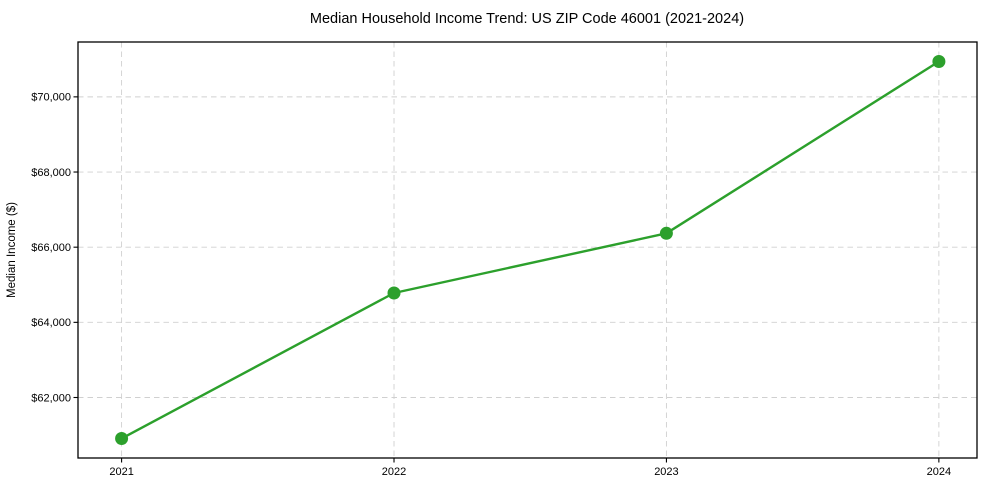 This screenshot has width=989, height=490. Describe the element at coordinates (939, 472) in the screenshot. I see `x-tick-label: 2024` at that location.